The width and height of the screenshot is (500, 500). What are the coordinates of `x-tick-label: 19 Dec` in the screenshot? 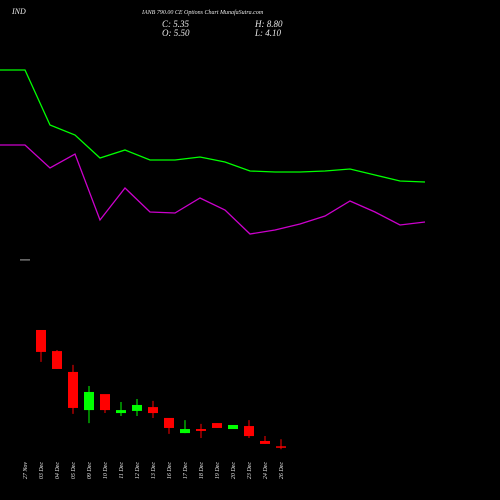 It's located at (218, 470).